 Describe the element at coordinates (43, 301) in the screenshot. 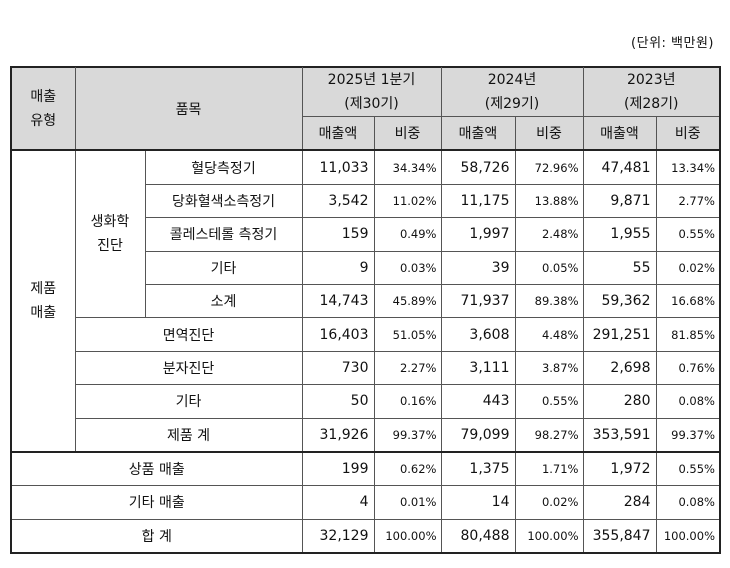

I see `group-product-sales: 제품 매출` at that location.